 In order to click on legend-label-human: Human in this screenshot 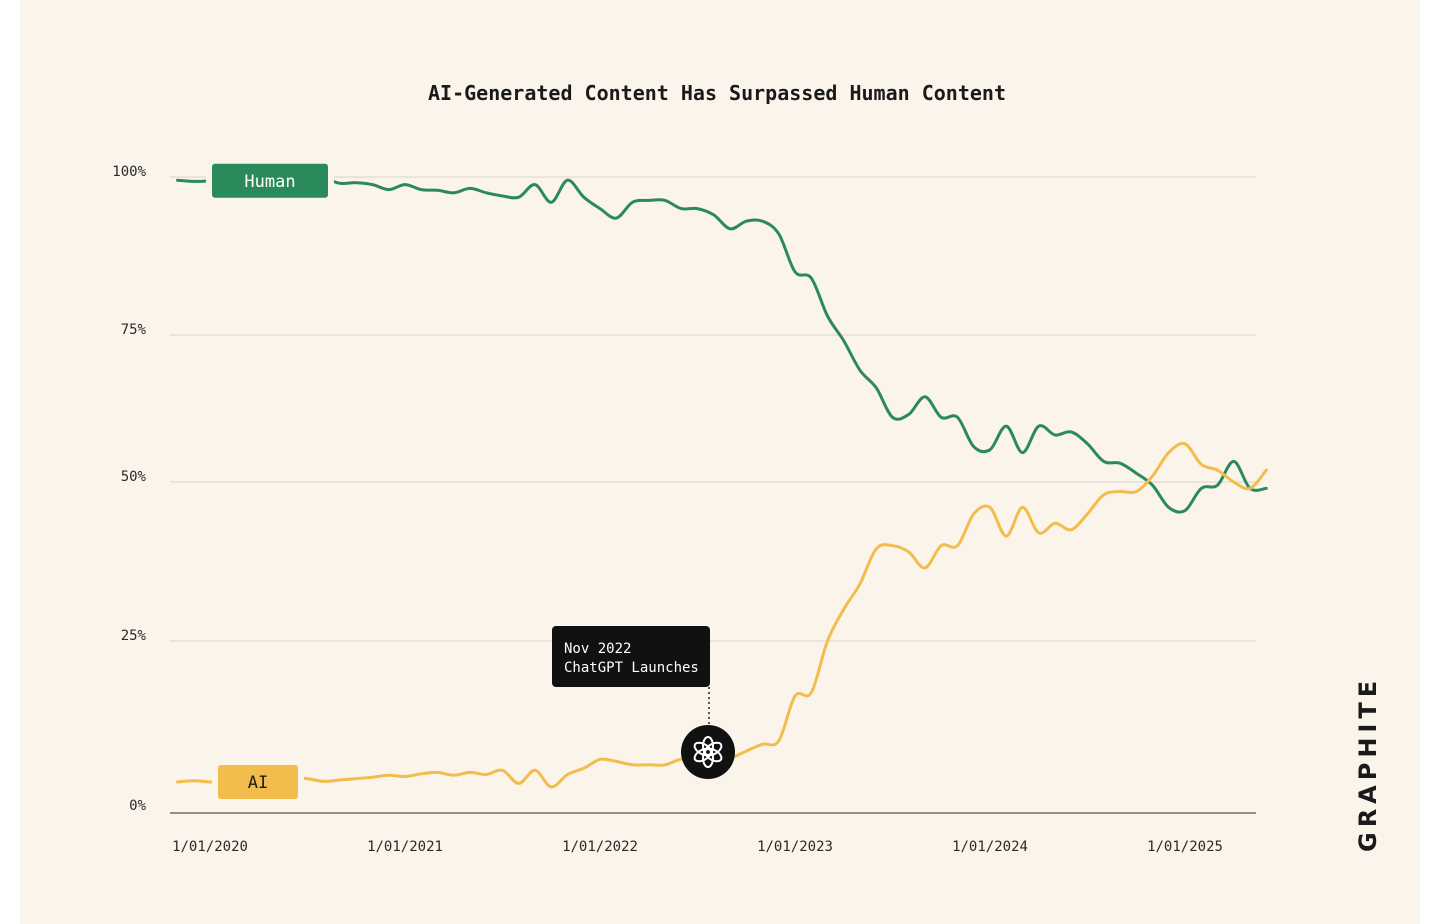, I will do `click(269, 182)`.